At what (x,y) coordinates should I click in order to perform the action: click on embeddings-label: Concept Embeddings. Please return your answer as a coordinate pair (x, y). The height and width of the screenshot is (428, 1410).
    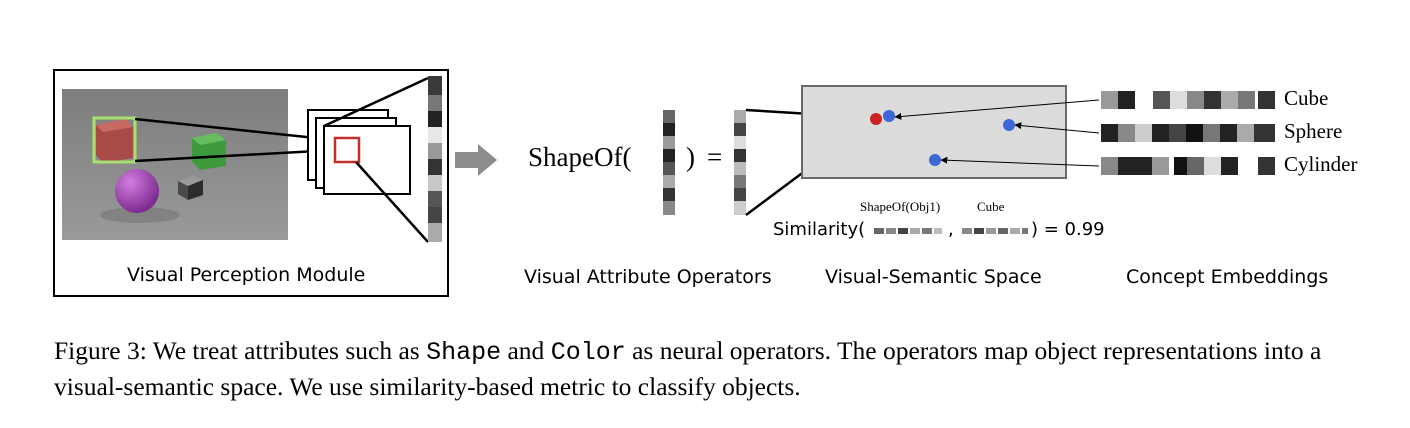
    Looking at the image, I should click on (1227, 277).